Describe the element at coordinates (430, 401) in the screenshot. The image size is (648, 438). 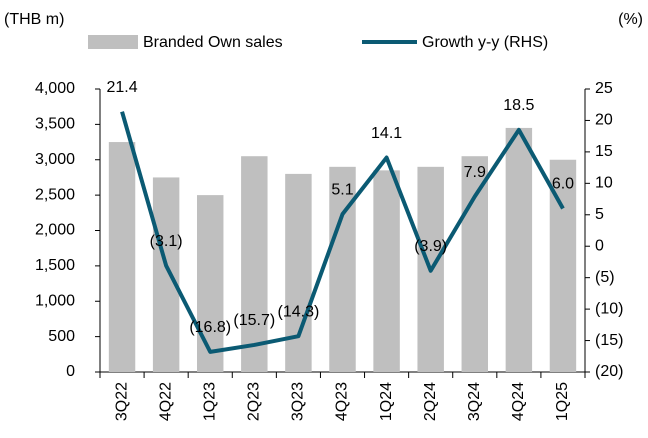
I see `x-tick-label: 2Q24` at that location.